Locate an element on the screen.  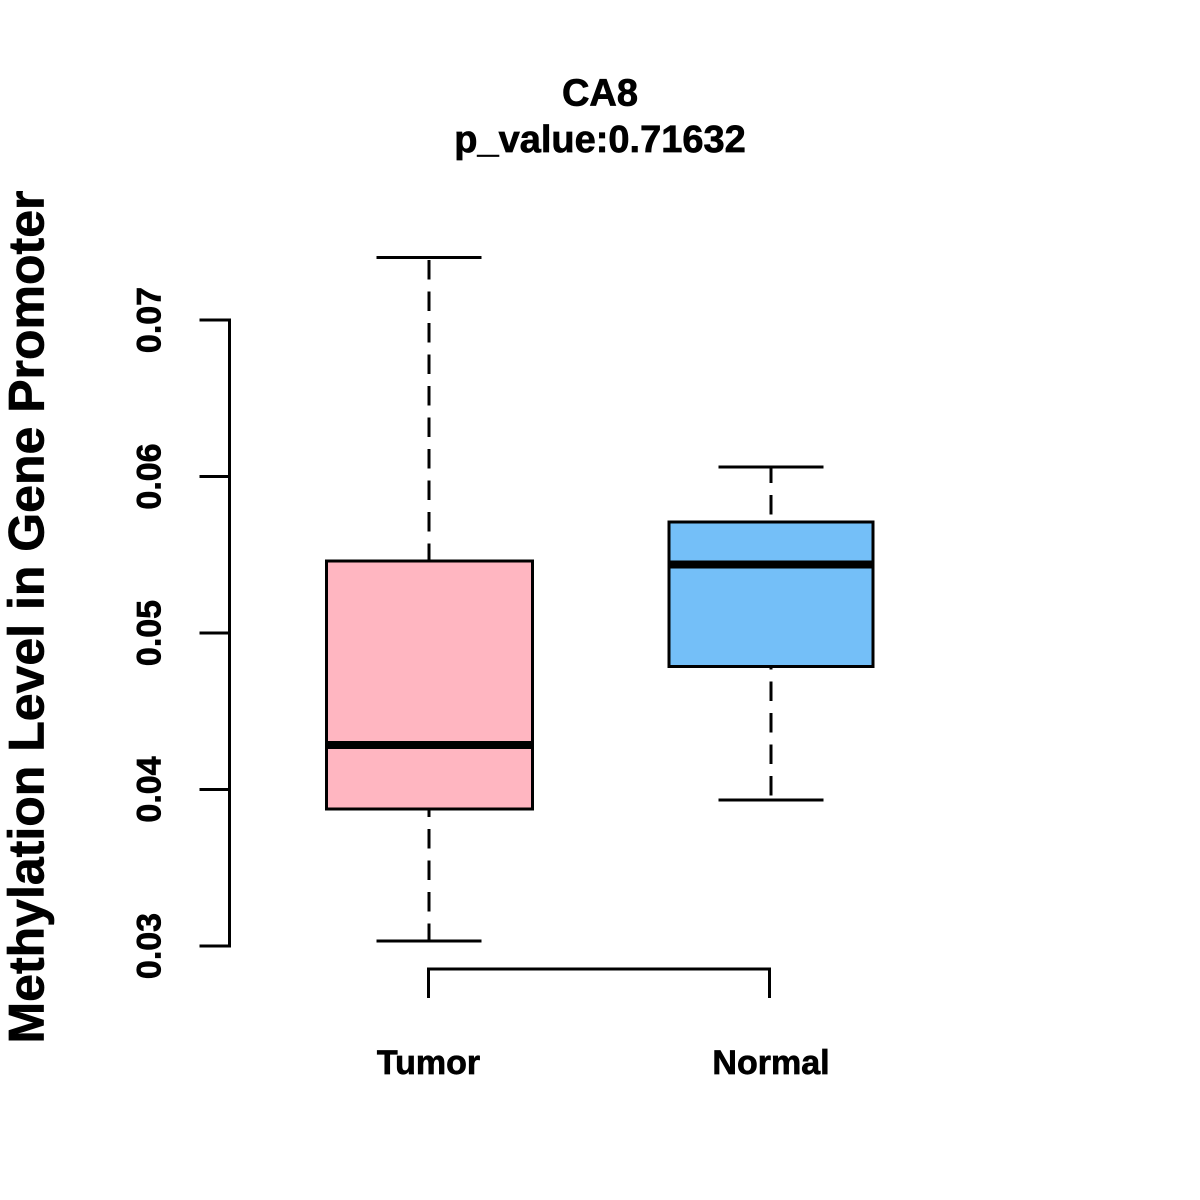
svg-text:Methylation Level in Gene Prom: Methylation Level in Gene Promoter is located at coordinates (27, 617).